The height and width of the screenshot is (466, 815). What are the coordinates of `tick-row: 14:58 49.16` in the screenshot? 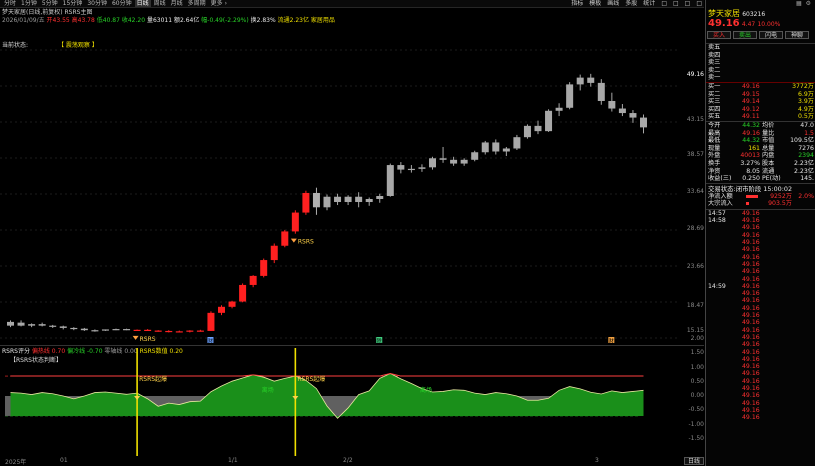 It's located at (760, 220).